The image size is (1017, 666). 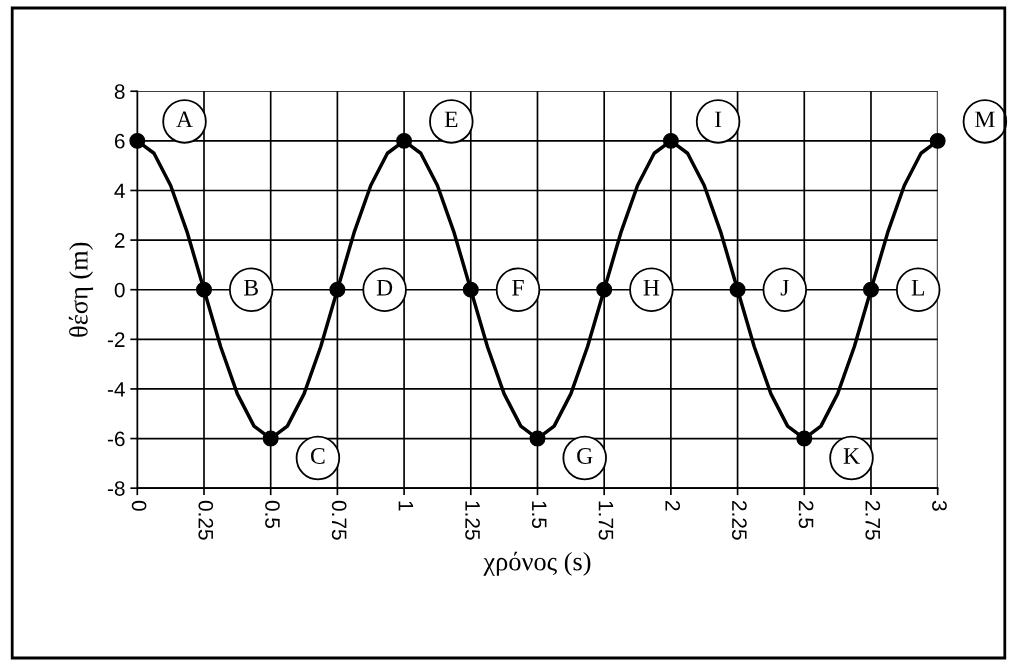 I want to click on x-tick-label: 1.75, so click(x=606, y=520).